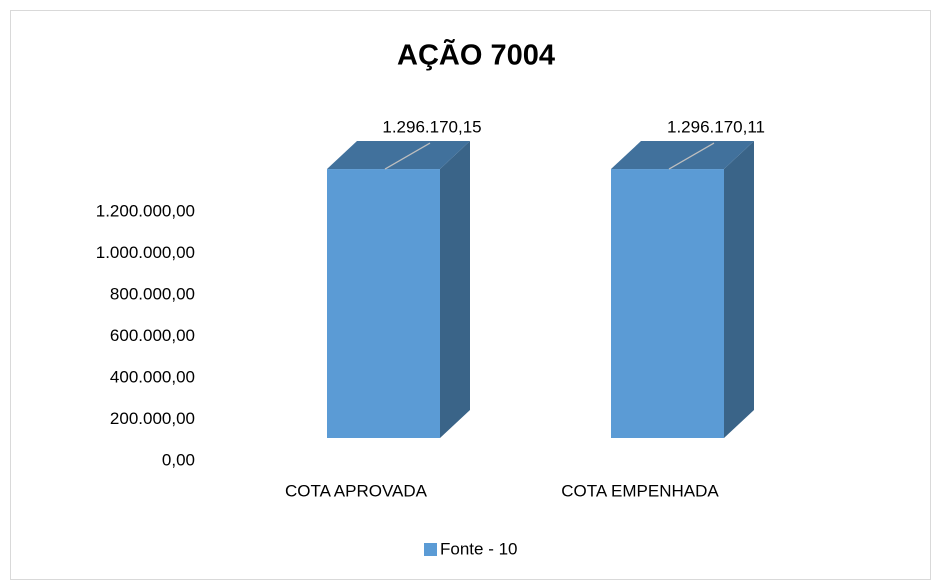  Describe the element at coordinates (640, 490) in the screenshot. I see `x-tick-label: COTA EMPENHADA` at that location.